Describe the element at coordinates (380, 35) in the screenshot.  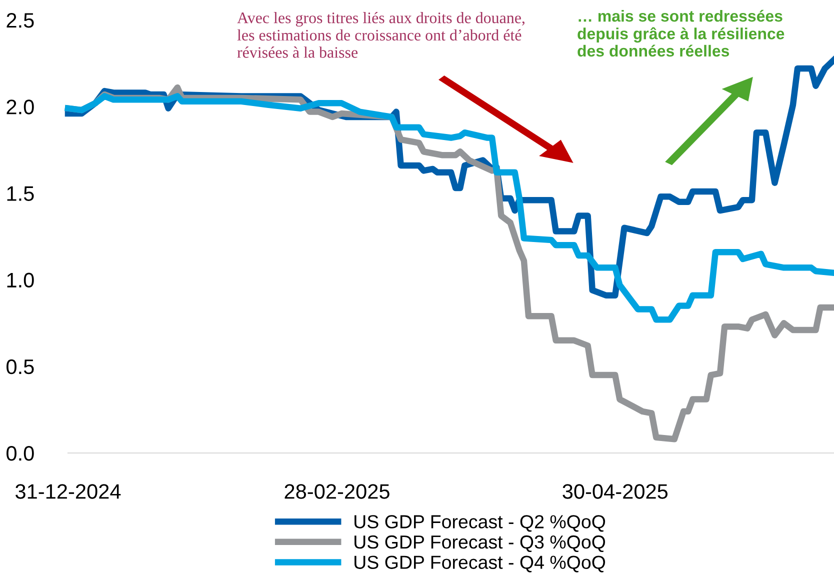
I see `annotation: Avec les gros titres liés aux droits de douane, les estimations de croissance ont d’abord été révisées à la baisse` at that location.